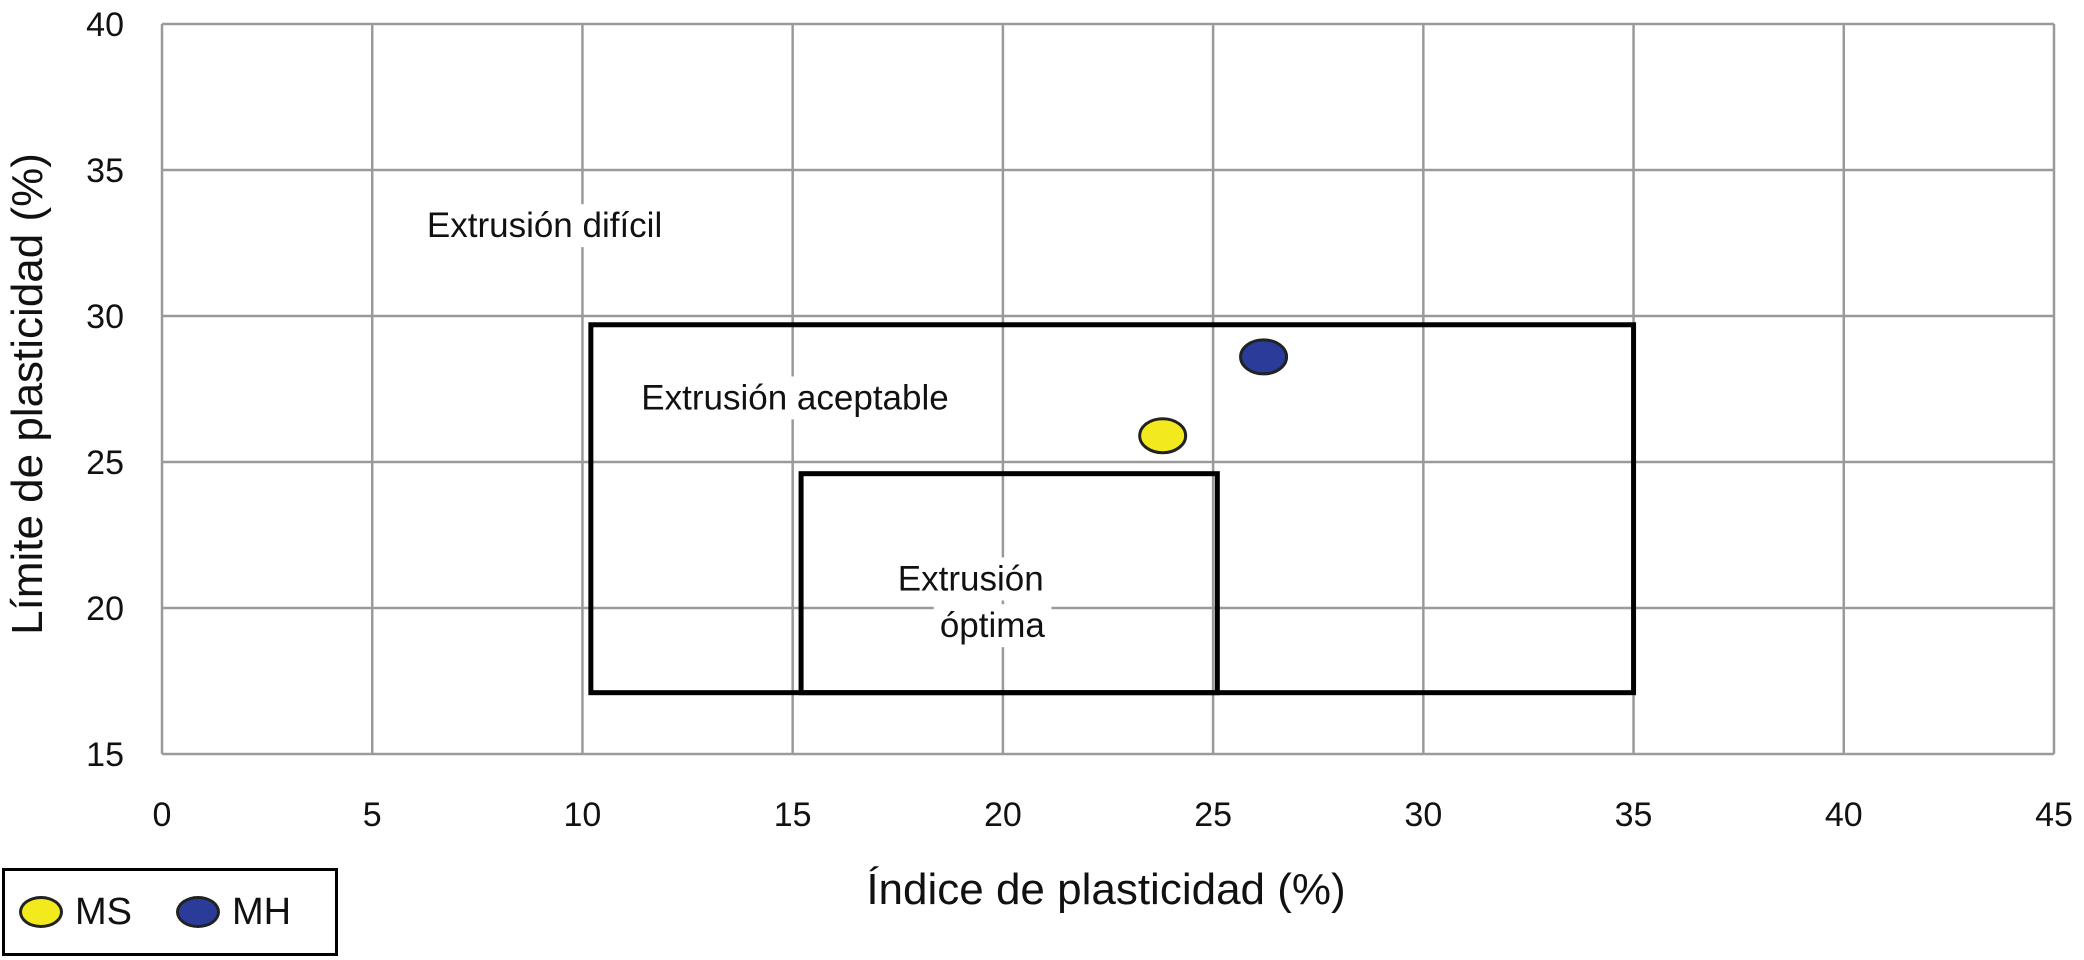 This screenshot has width=2084, height=960. I want to click on y-tick-label: 40, so click(105, 25).